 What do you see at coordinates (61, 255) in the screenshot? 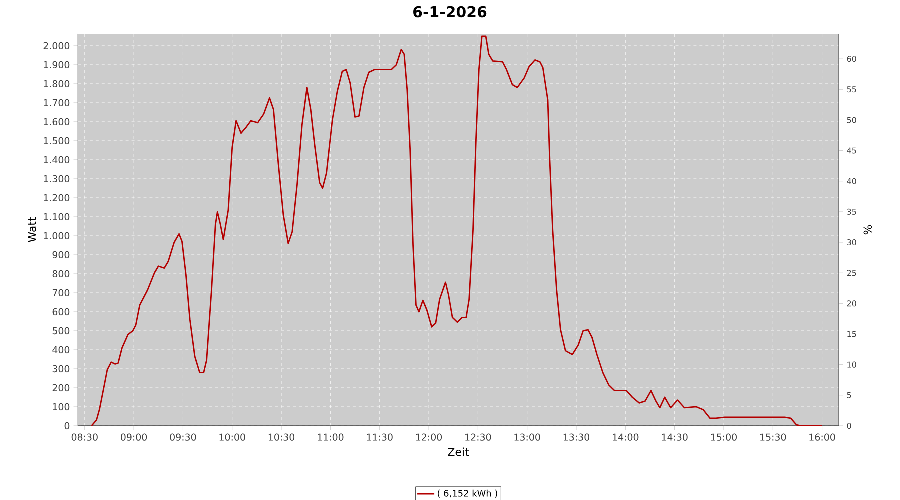
I see `y-tick-label: 900` at bounding box center [61, 255].